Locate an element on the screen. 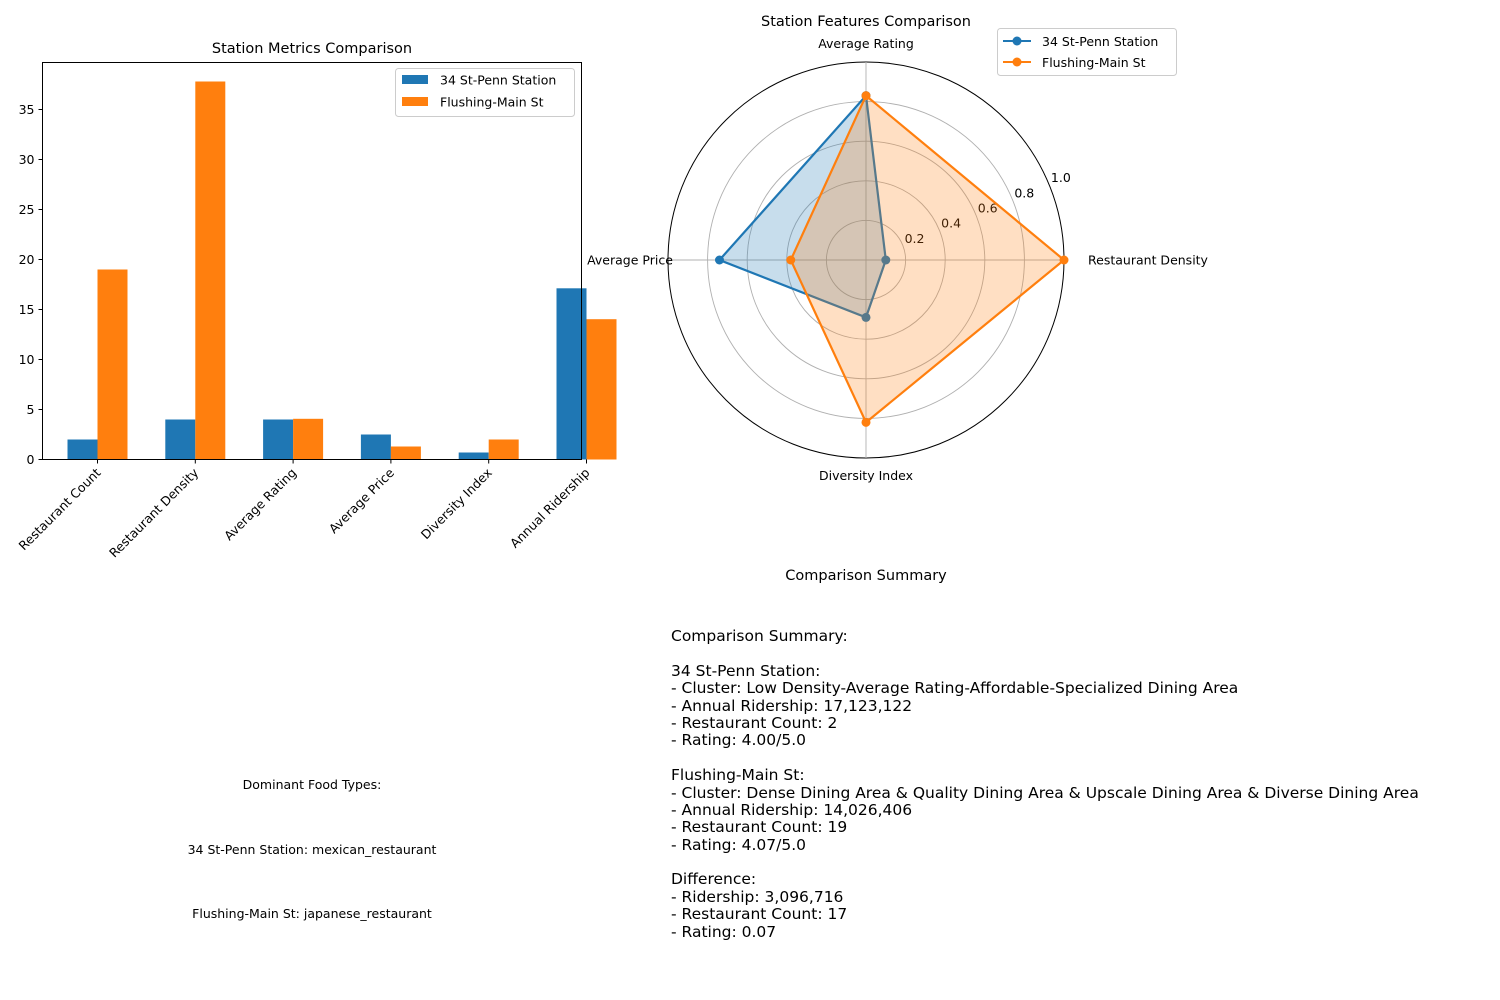  bar-plot-area is located at coordinates (342, 270).